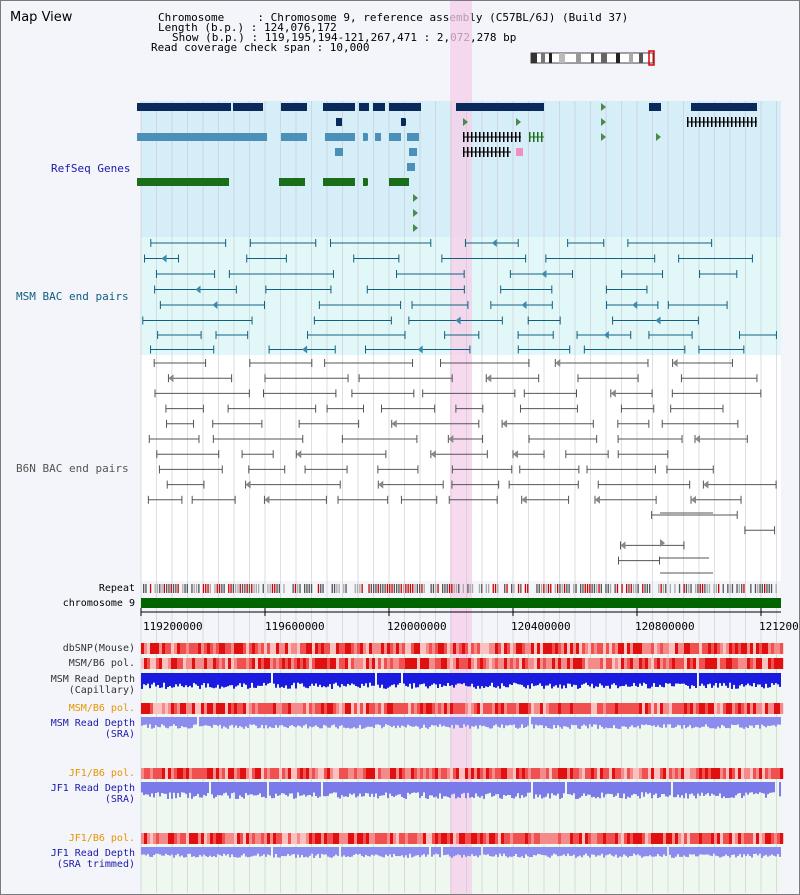  Describe the element at coordinates (72, 468) in the screenshot. I see `b6n-bac-end-pairs-label: B6N BAC end pairs` at that location.